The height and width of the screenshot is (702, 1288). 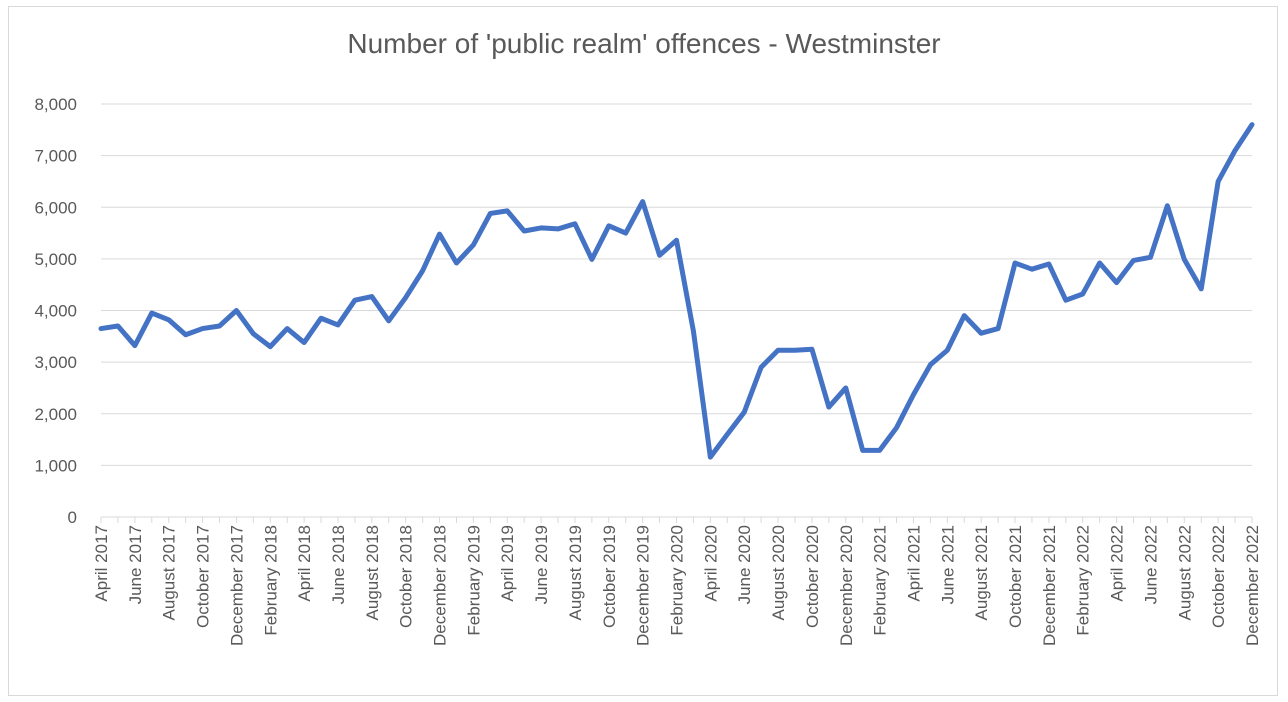 I want to click on x-tick-label: June 2021, so click(x=947, y=564).